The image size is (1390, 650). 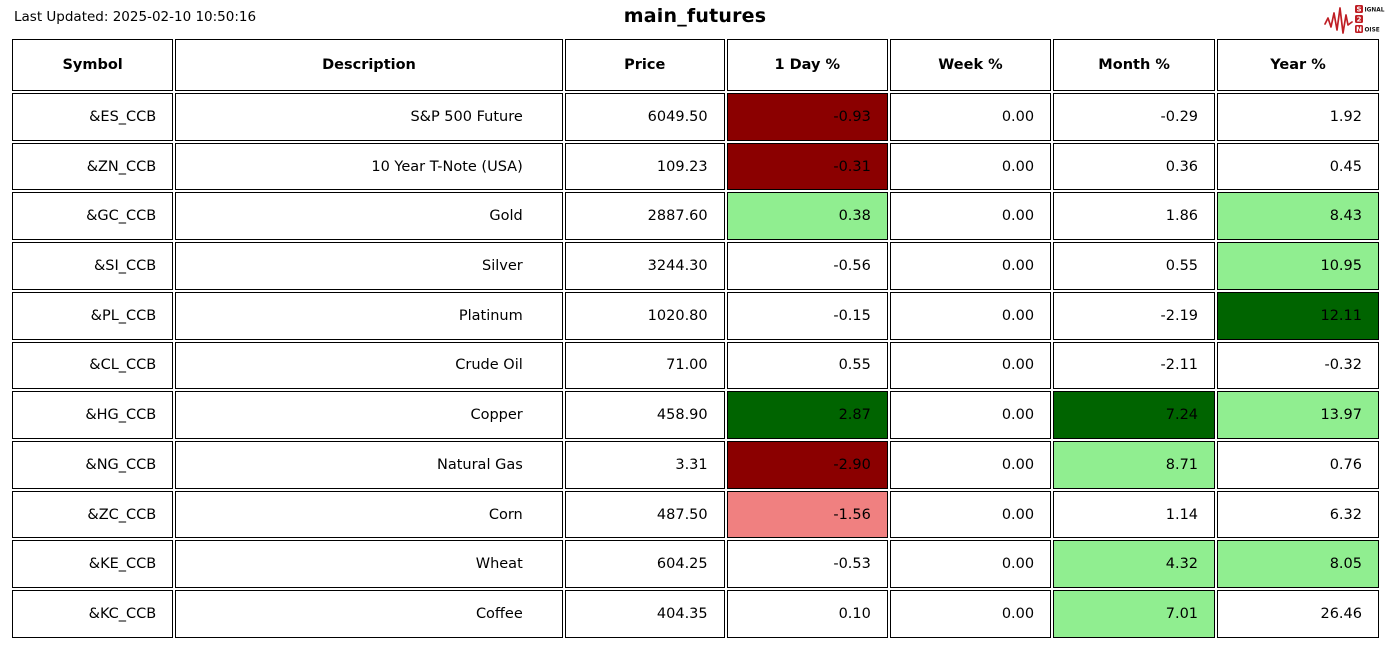 I want to click on cell-month: -0.29, so click(x=1134, y=117).